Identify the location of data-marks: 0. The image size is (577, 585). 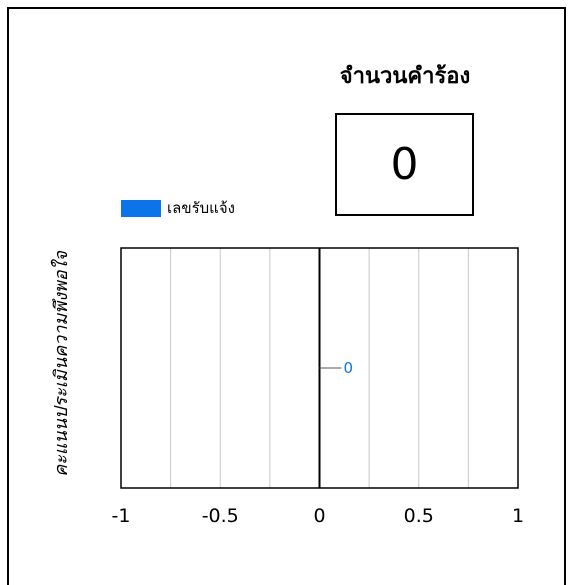
(336, 368).